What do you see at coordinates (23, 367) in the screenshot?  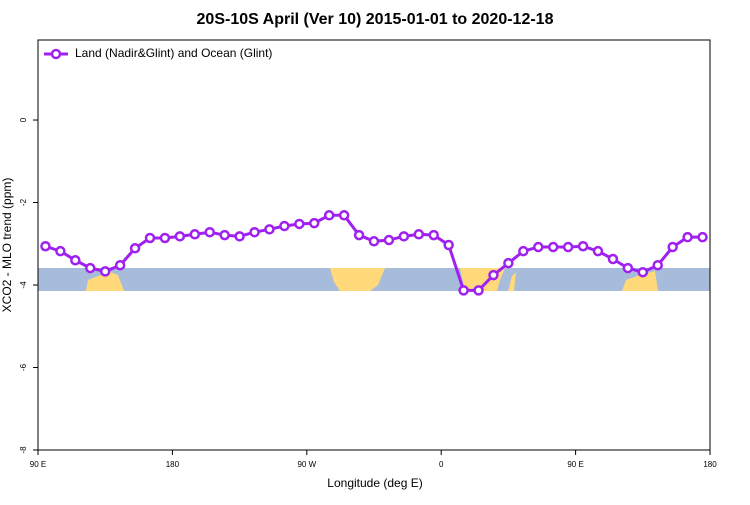 I see `y-tick-label: -6` at bounding box center [23, 367].